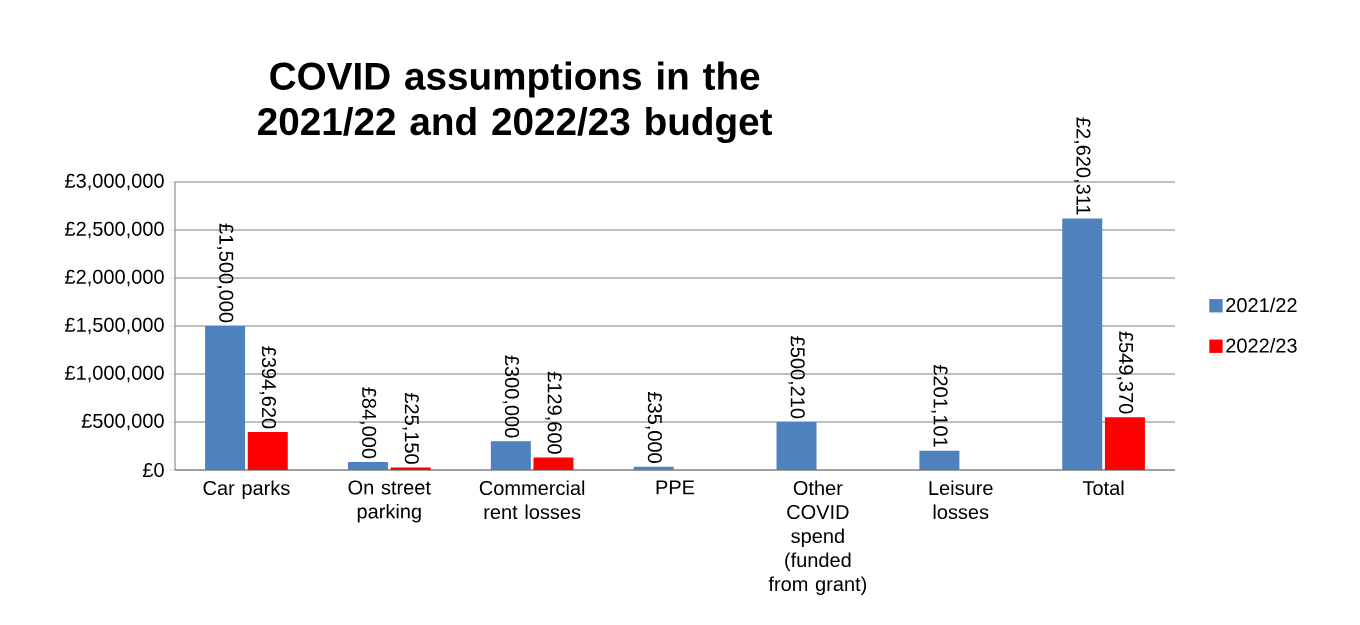 This screenshot has width=1360, height=625. What do you see at coordinates (114, 182) in the screenshot?
I see `y-tick-label: £3,000,000` at bounding box center [114, 182].